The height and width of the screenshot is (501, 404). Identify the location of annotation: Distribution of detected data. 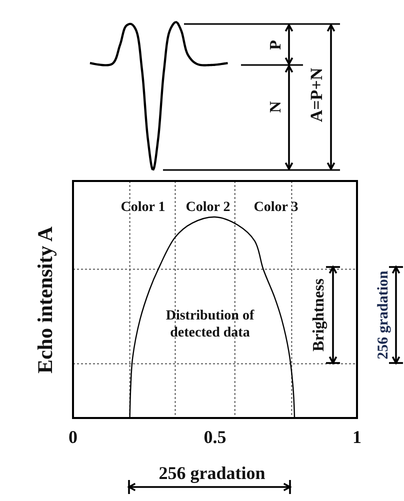
(210, 324).